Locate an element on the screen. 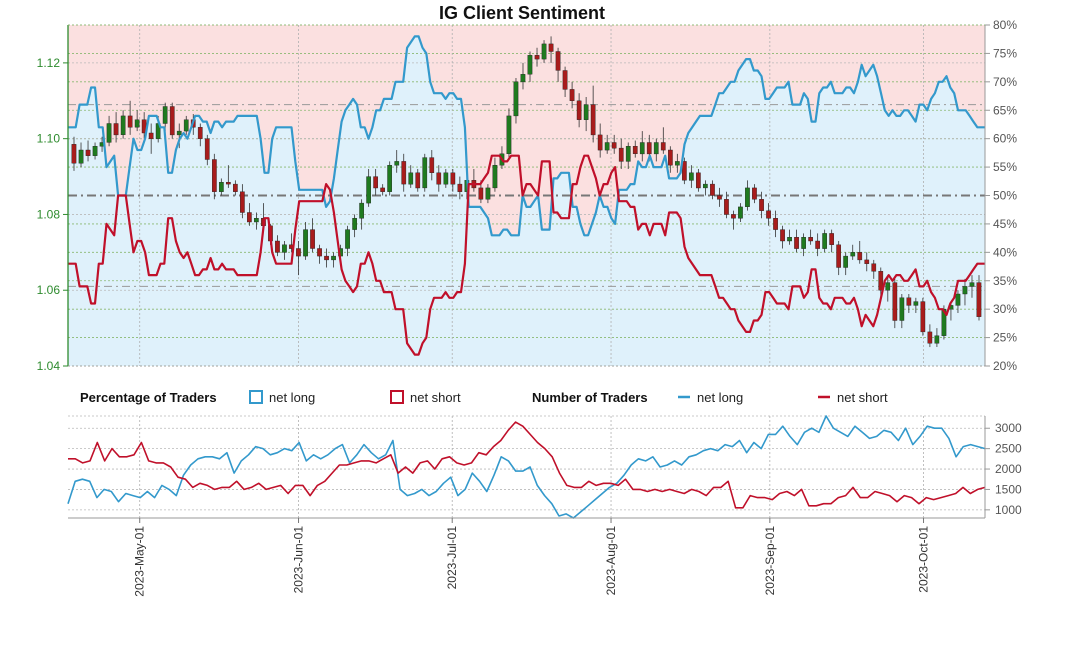 This screenshot has height=661, width=1080. count-panel-grid is located at coordinates (526, 466).